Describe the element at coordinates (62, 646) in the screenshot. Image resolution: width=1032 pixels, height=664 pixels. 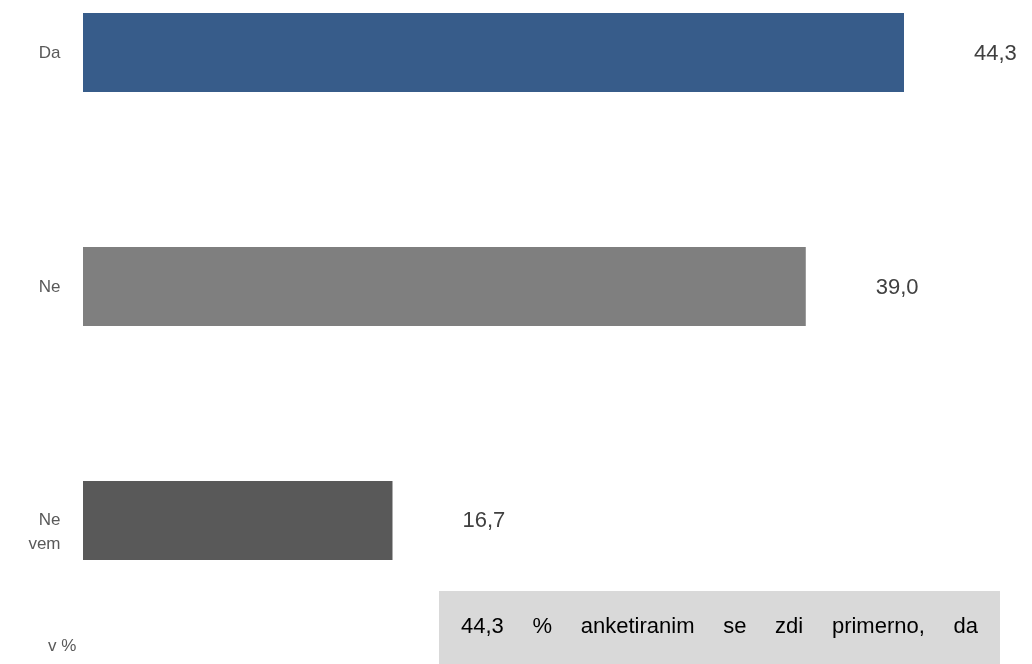
I see `text: v %` at that location.